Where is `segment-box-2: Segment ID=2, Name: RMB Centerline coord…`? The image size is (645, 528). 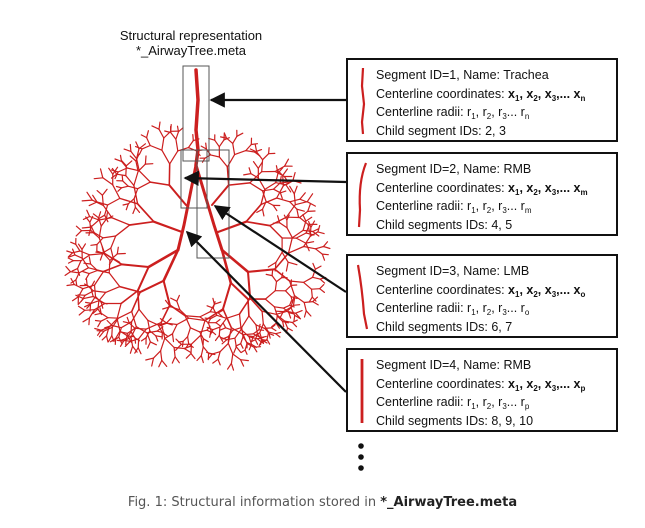 segment-box-2: Segment ID=2, Name: RMB Centerline coord… is located at coordinates (482, 194).